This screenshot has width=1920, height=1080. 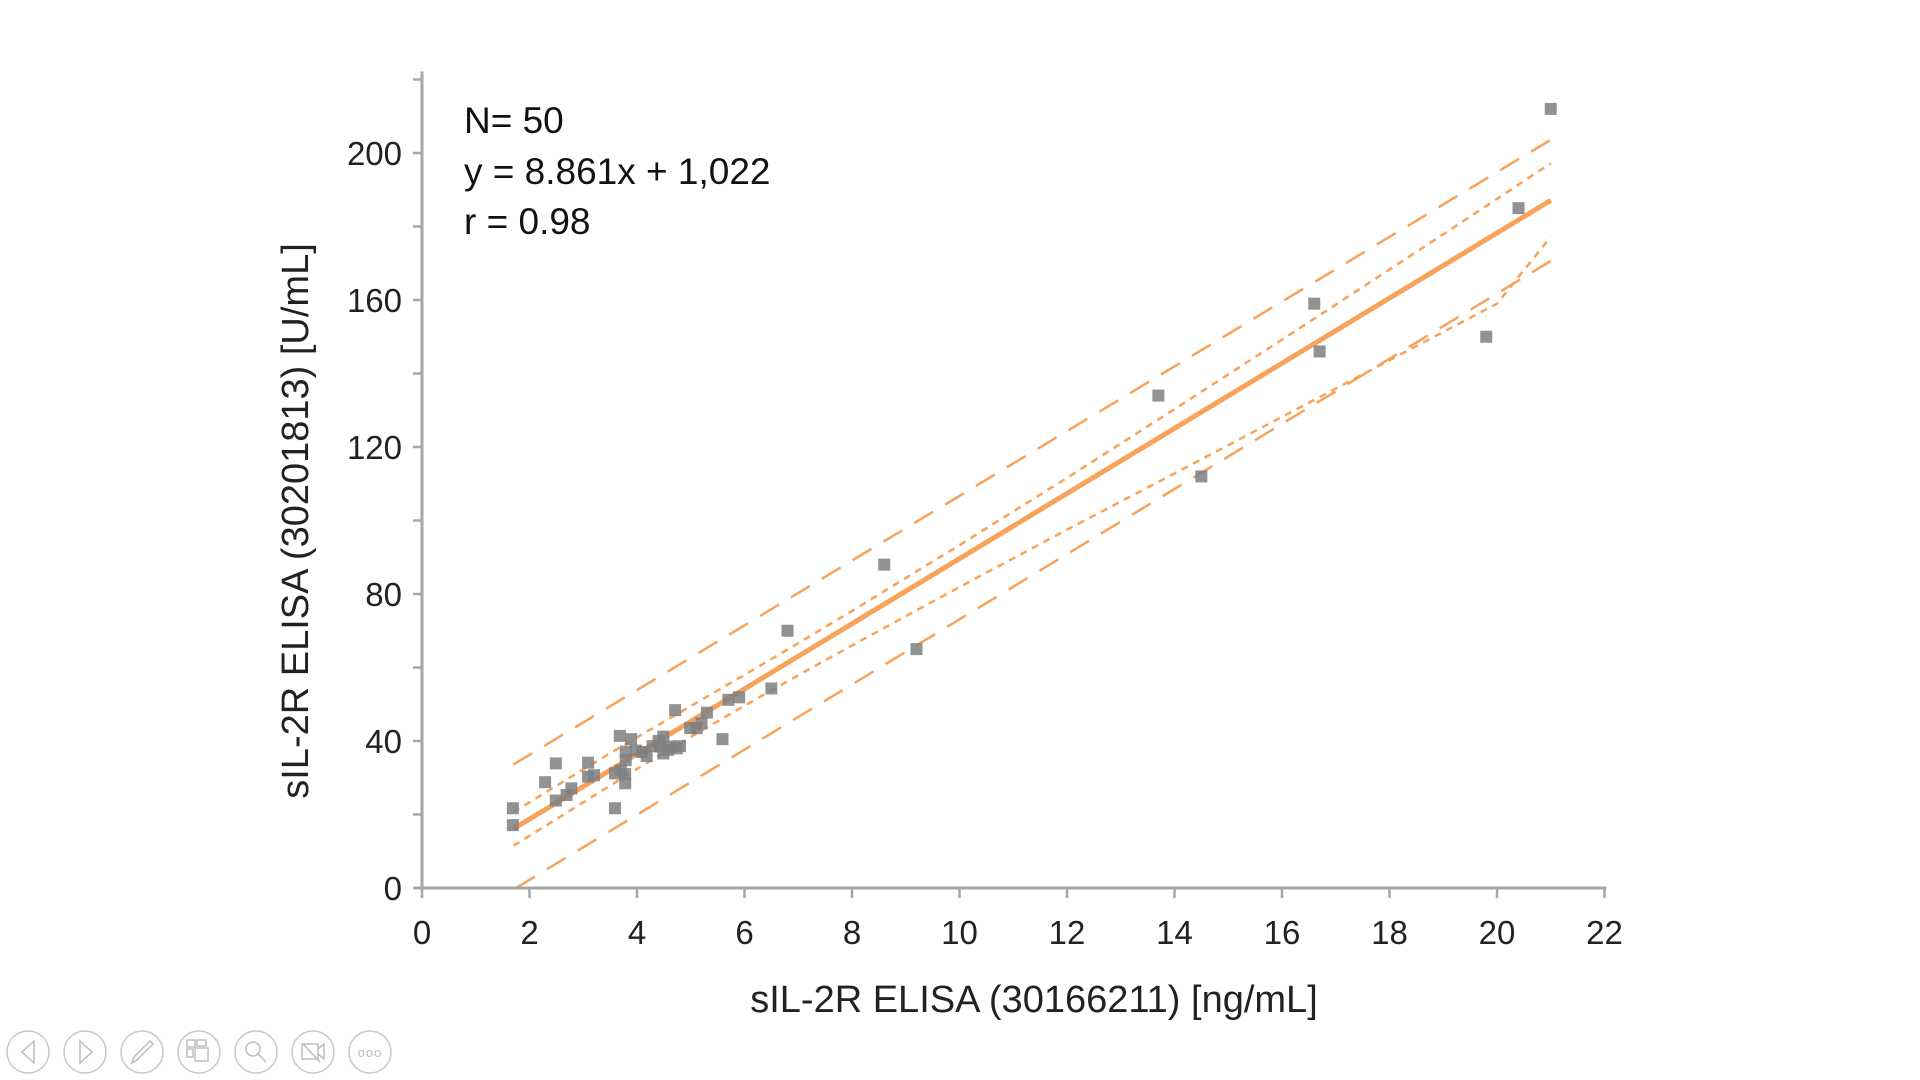 I want to click on x-tick-label: 18, so click(x=1389, y=932).